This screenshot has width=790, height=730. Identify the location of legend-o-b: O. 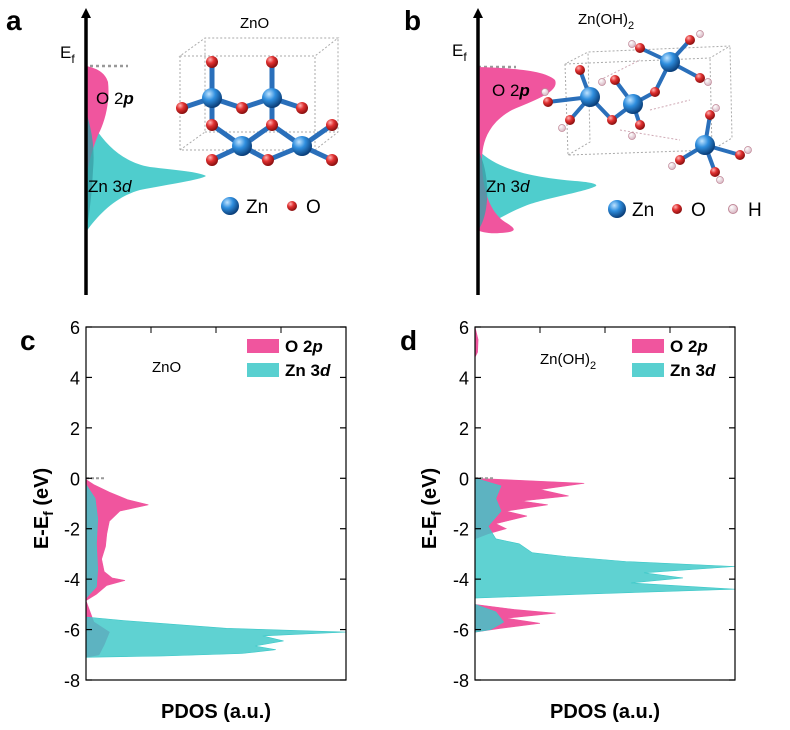
(698, 210).